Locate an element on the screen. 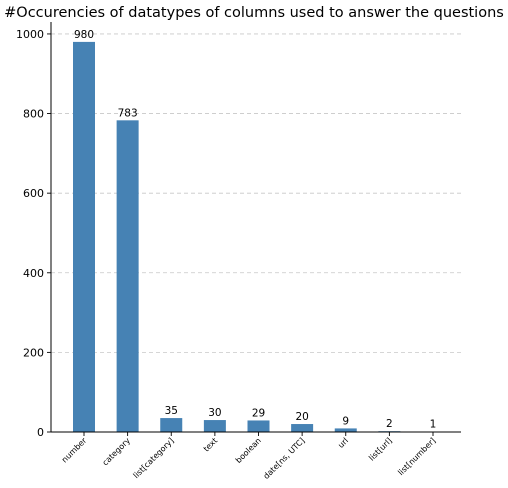  y-tick-label: 1000 is located at coordinates (30, 34).